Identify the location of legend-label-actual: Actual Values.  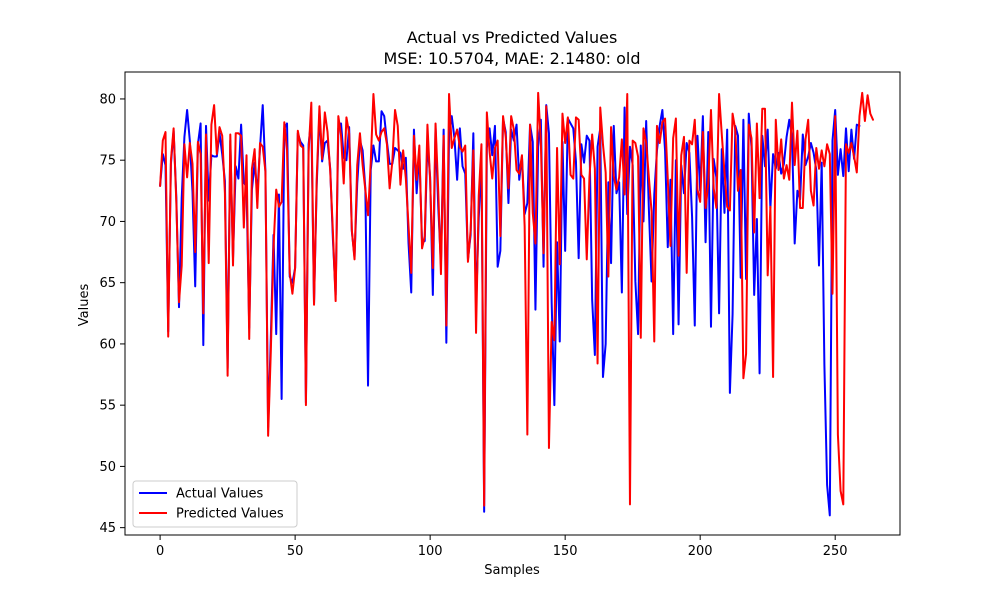
(220, 494).